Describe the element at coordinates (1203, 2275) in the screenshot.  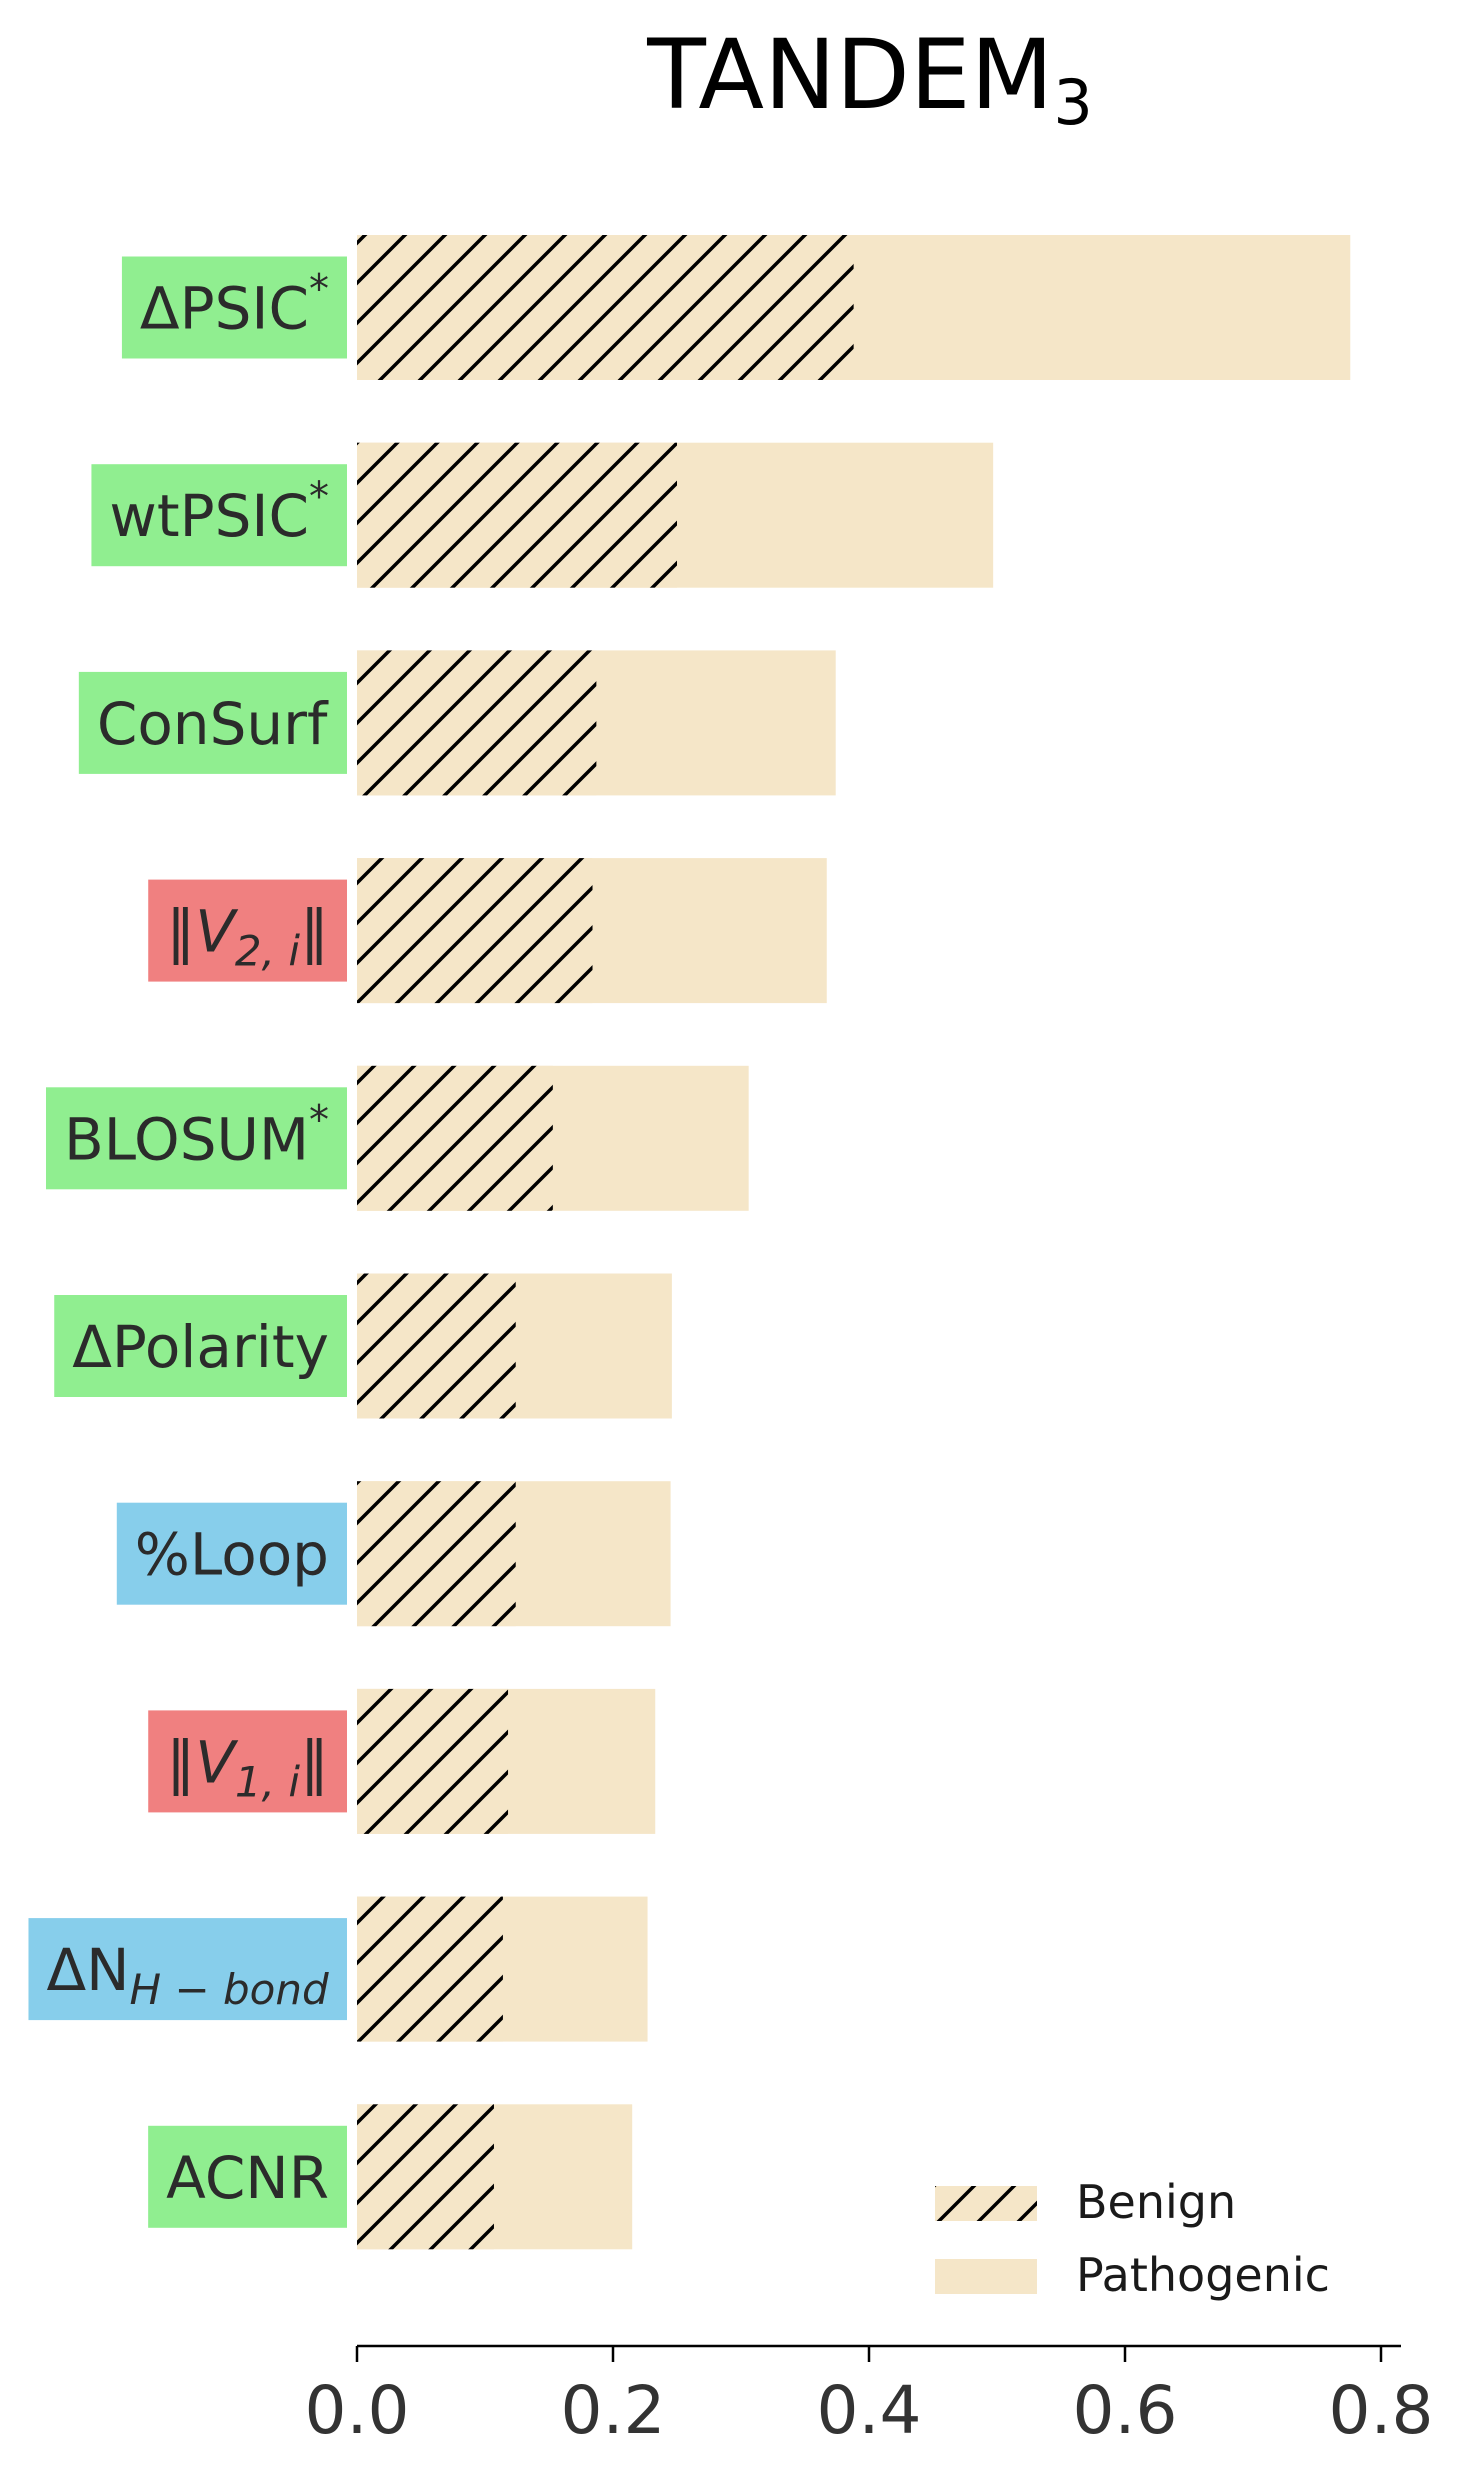
I see `legend-label-pathogenic: Pathogenic` at that location.